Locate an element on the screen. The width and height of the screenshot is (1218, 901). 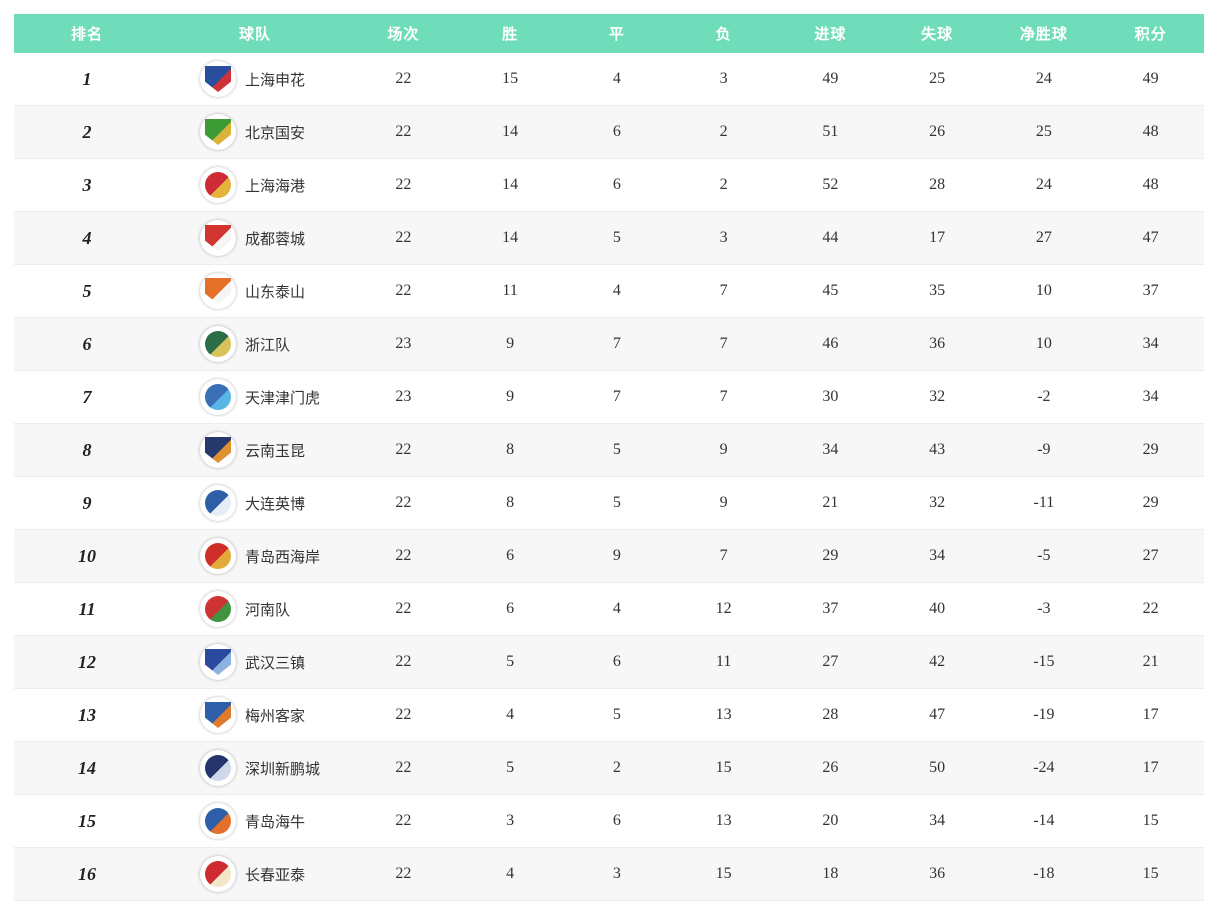
stat-cell-draw: 9 is located at coordinates (616, 555).